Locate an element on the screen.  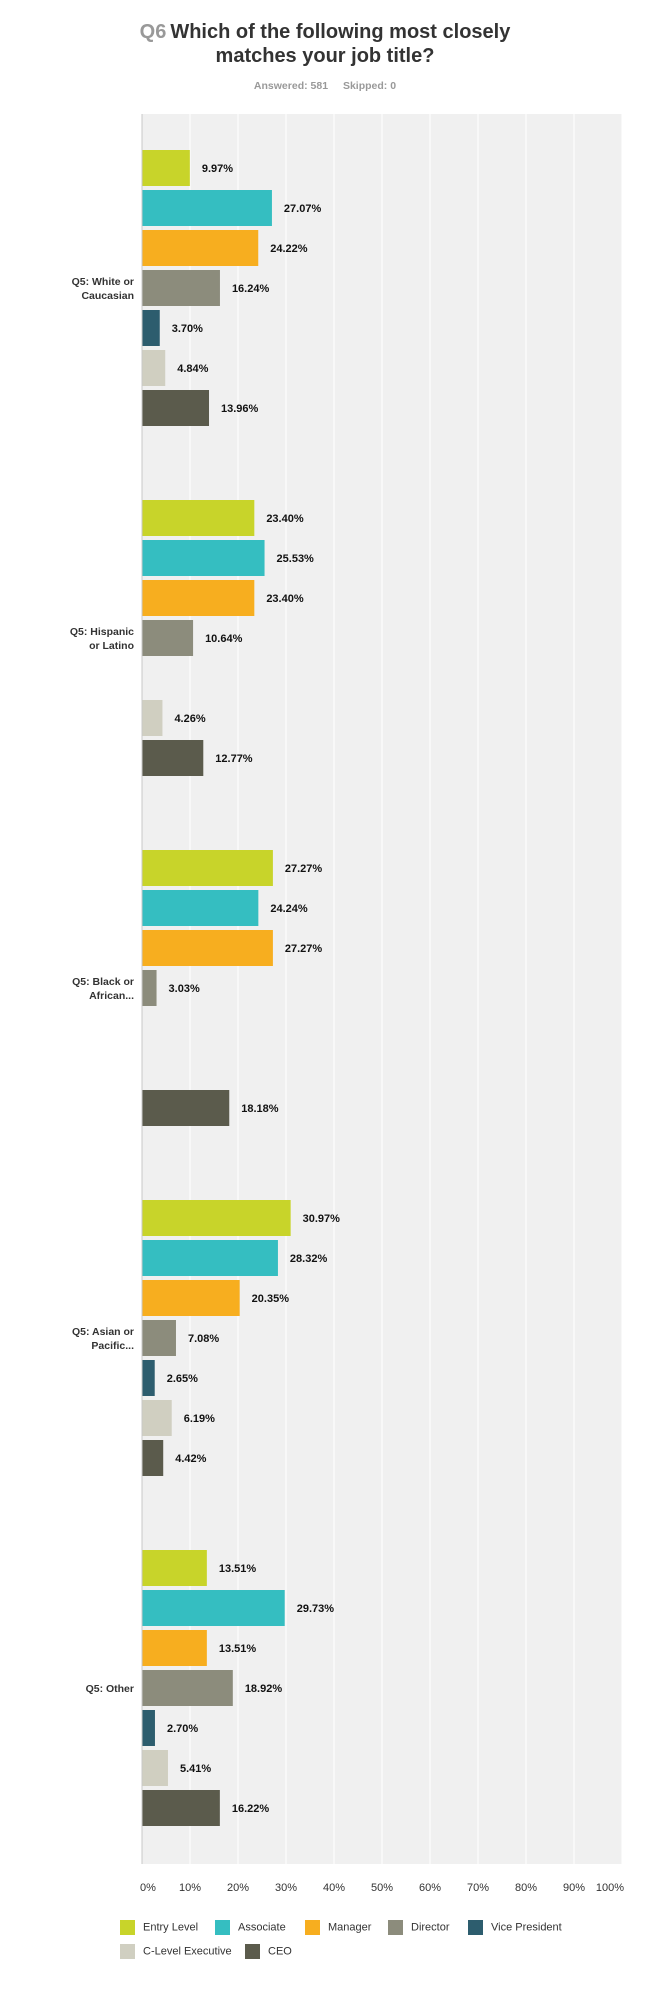
data-label: 18.92% is located at coordinates (264, 1689).